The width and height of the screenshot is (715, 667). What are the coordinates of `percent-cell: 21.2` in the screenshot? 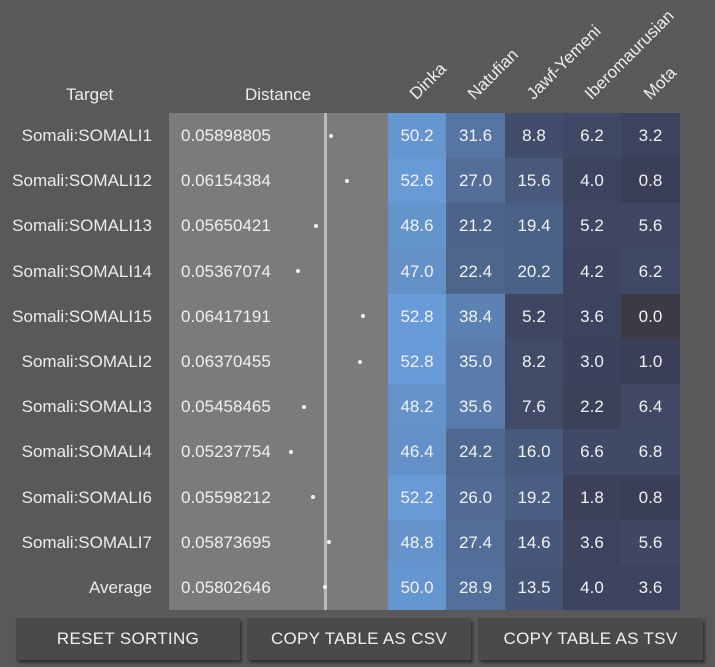 It's located at (475, 226).